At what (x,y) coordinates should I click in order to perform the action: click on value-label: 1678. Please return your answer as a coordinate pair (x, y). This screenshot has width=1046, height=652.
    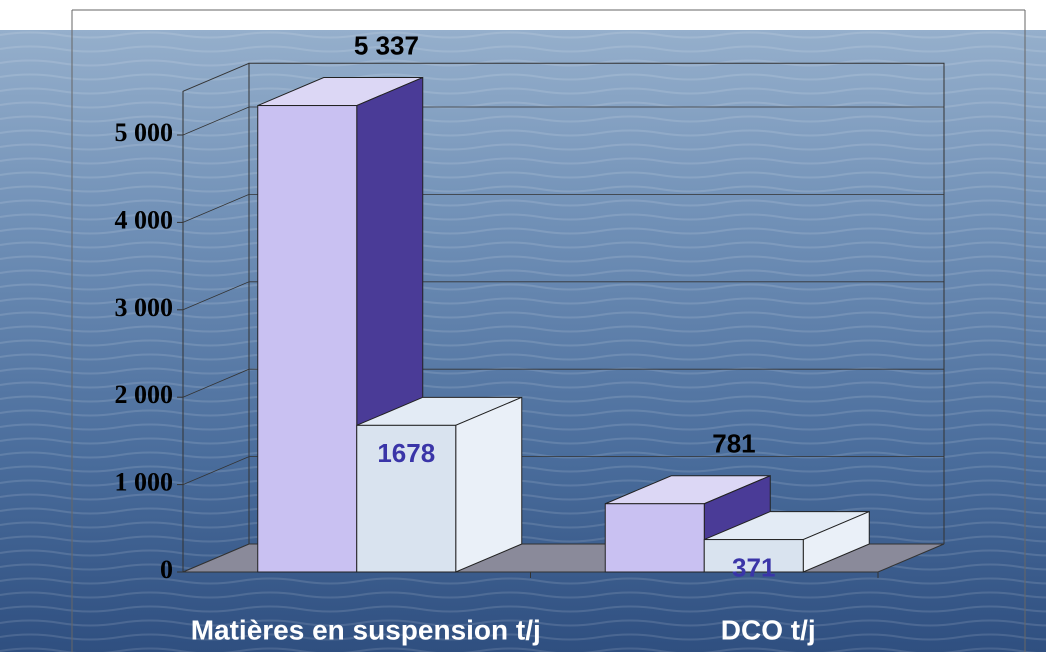
    Looking at the image, I should click on (406, 453).